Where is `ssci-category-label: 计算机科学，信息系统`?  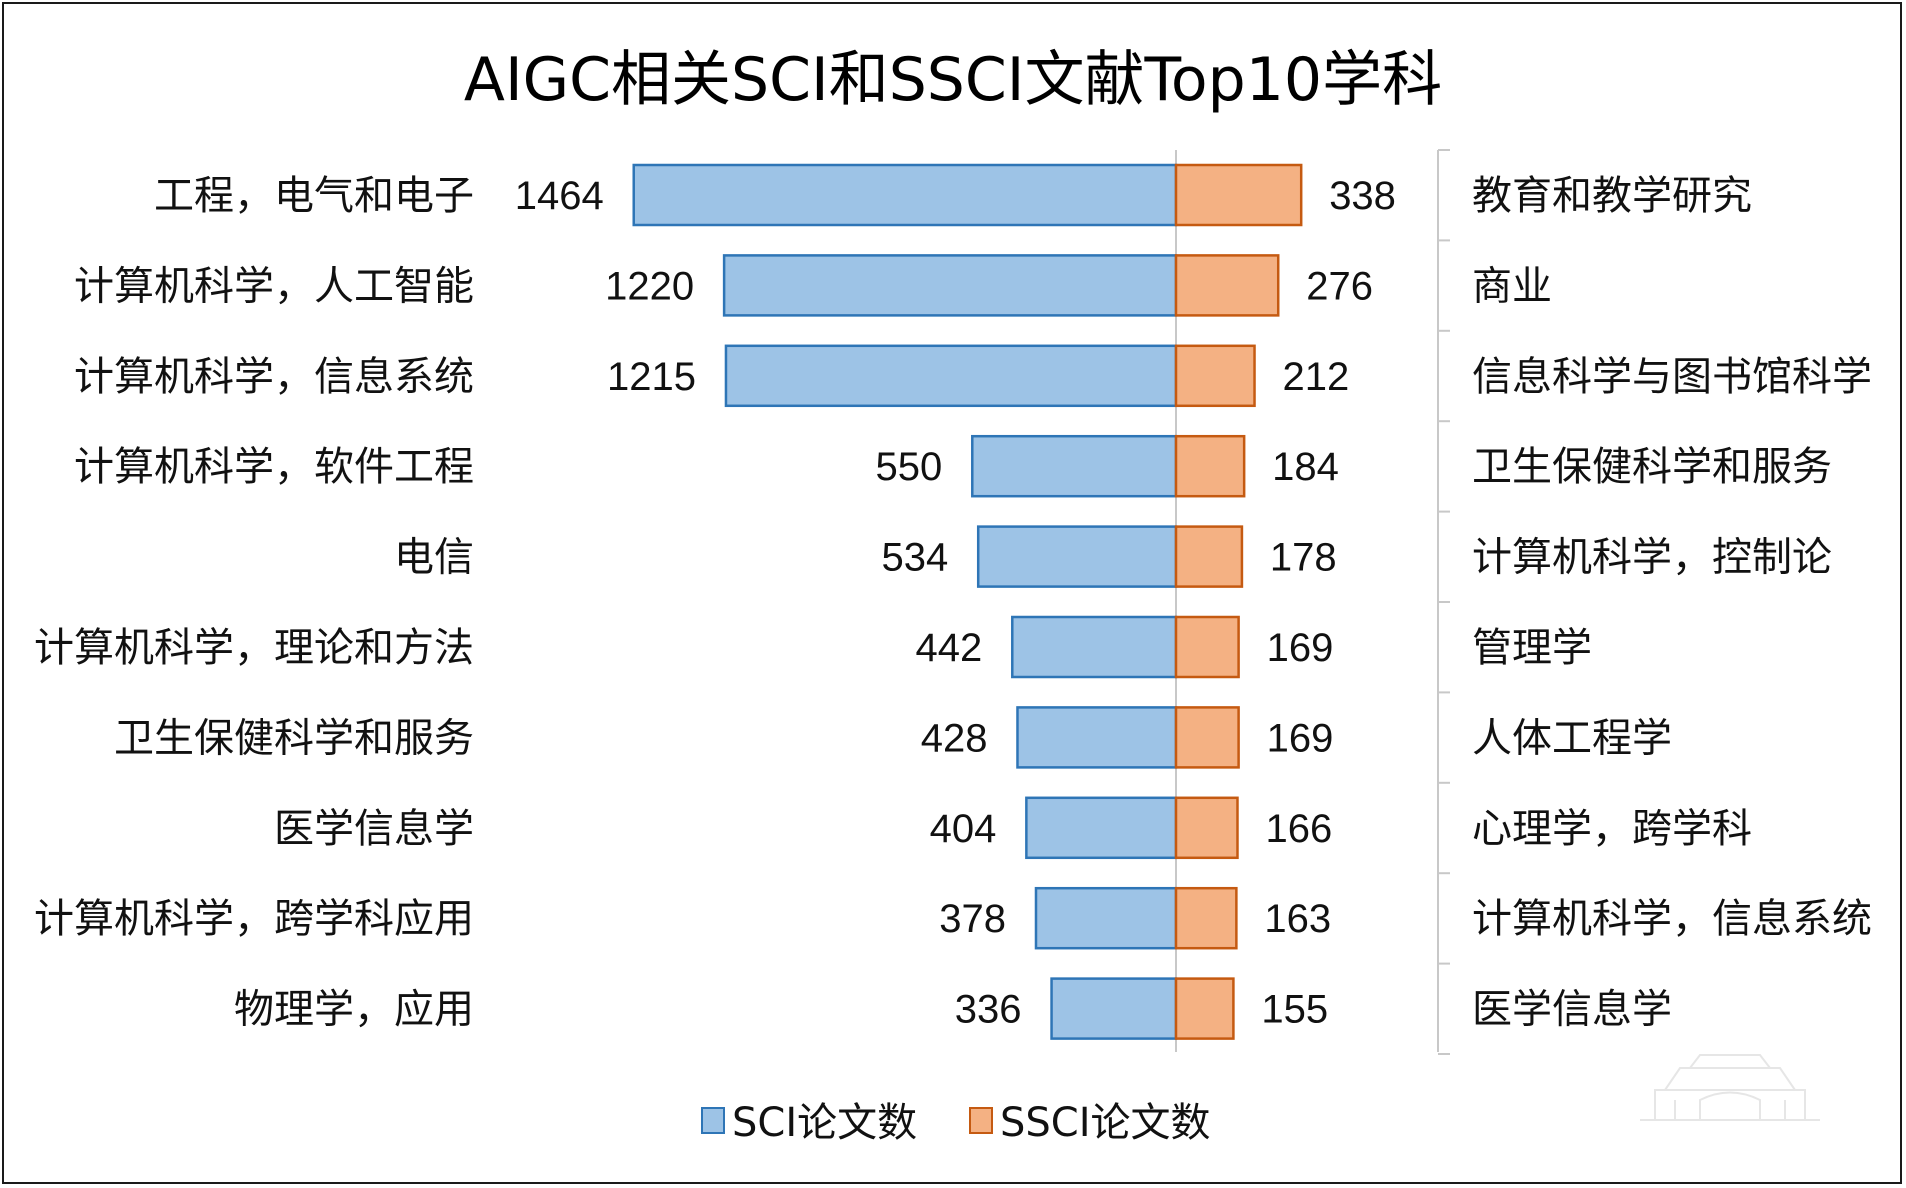
ssci-category-label: 计算机科学，信息系统 is located at coordinates (1672, 919).